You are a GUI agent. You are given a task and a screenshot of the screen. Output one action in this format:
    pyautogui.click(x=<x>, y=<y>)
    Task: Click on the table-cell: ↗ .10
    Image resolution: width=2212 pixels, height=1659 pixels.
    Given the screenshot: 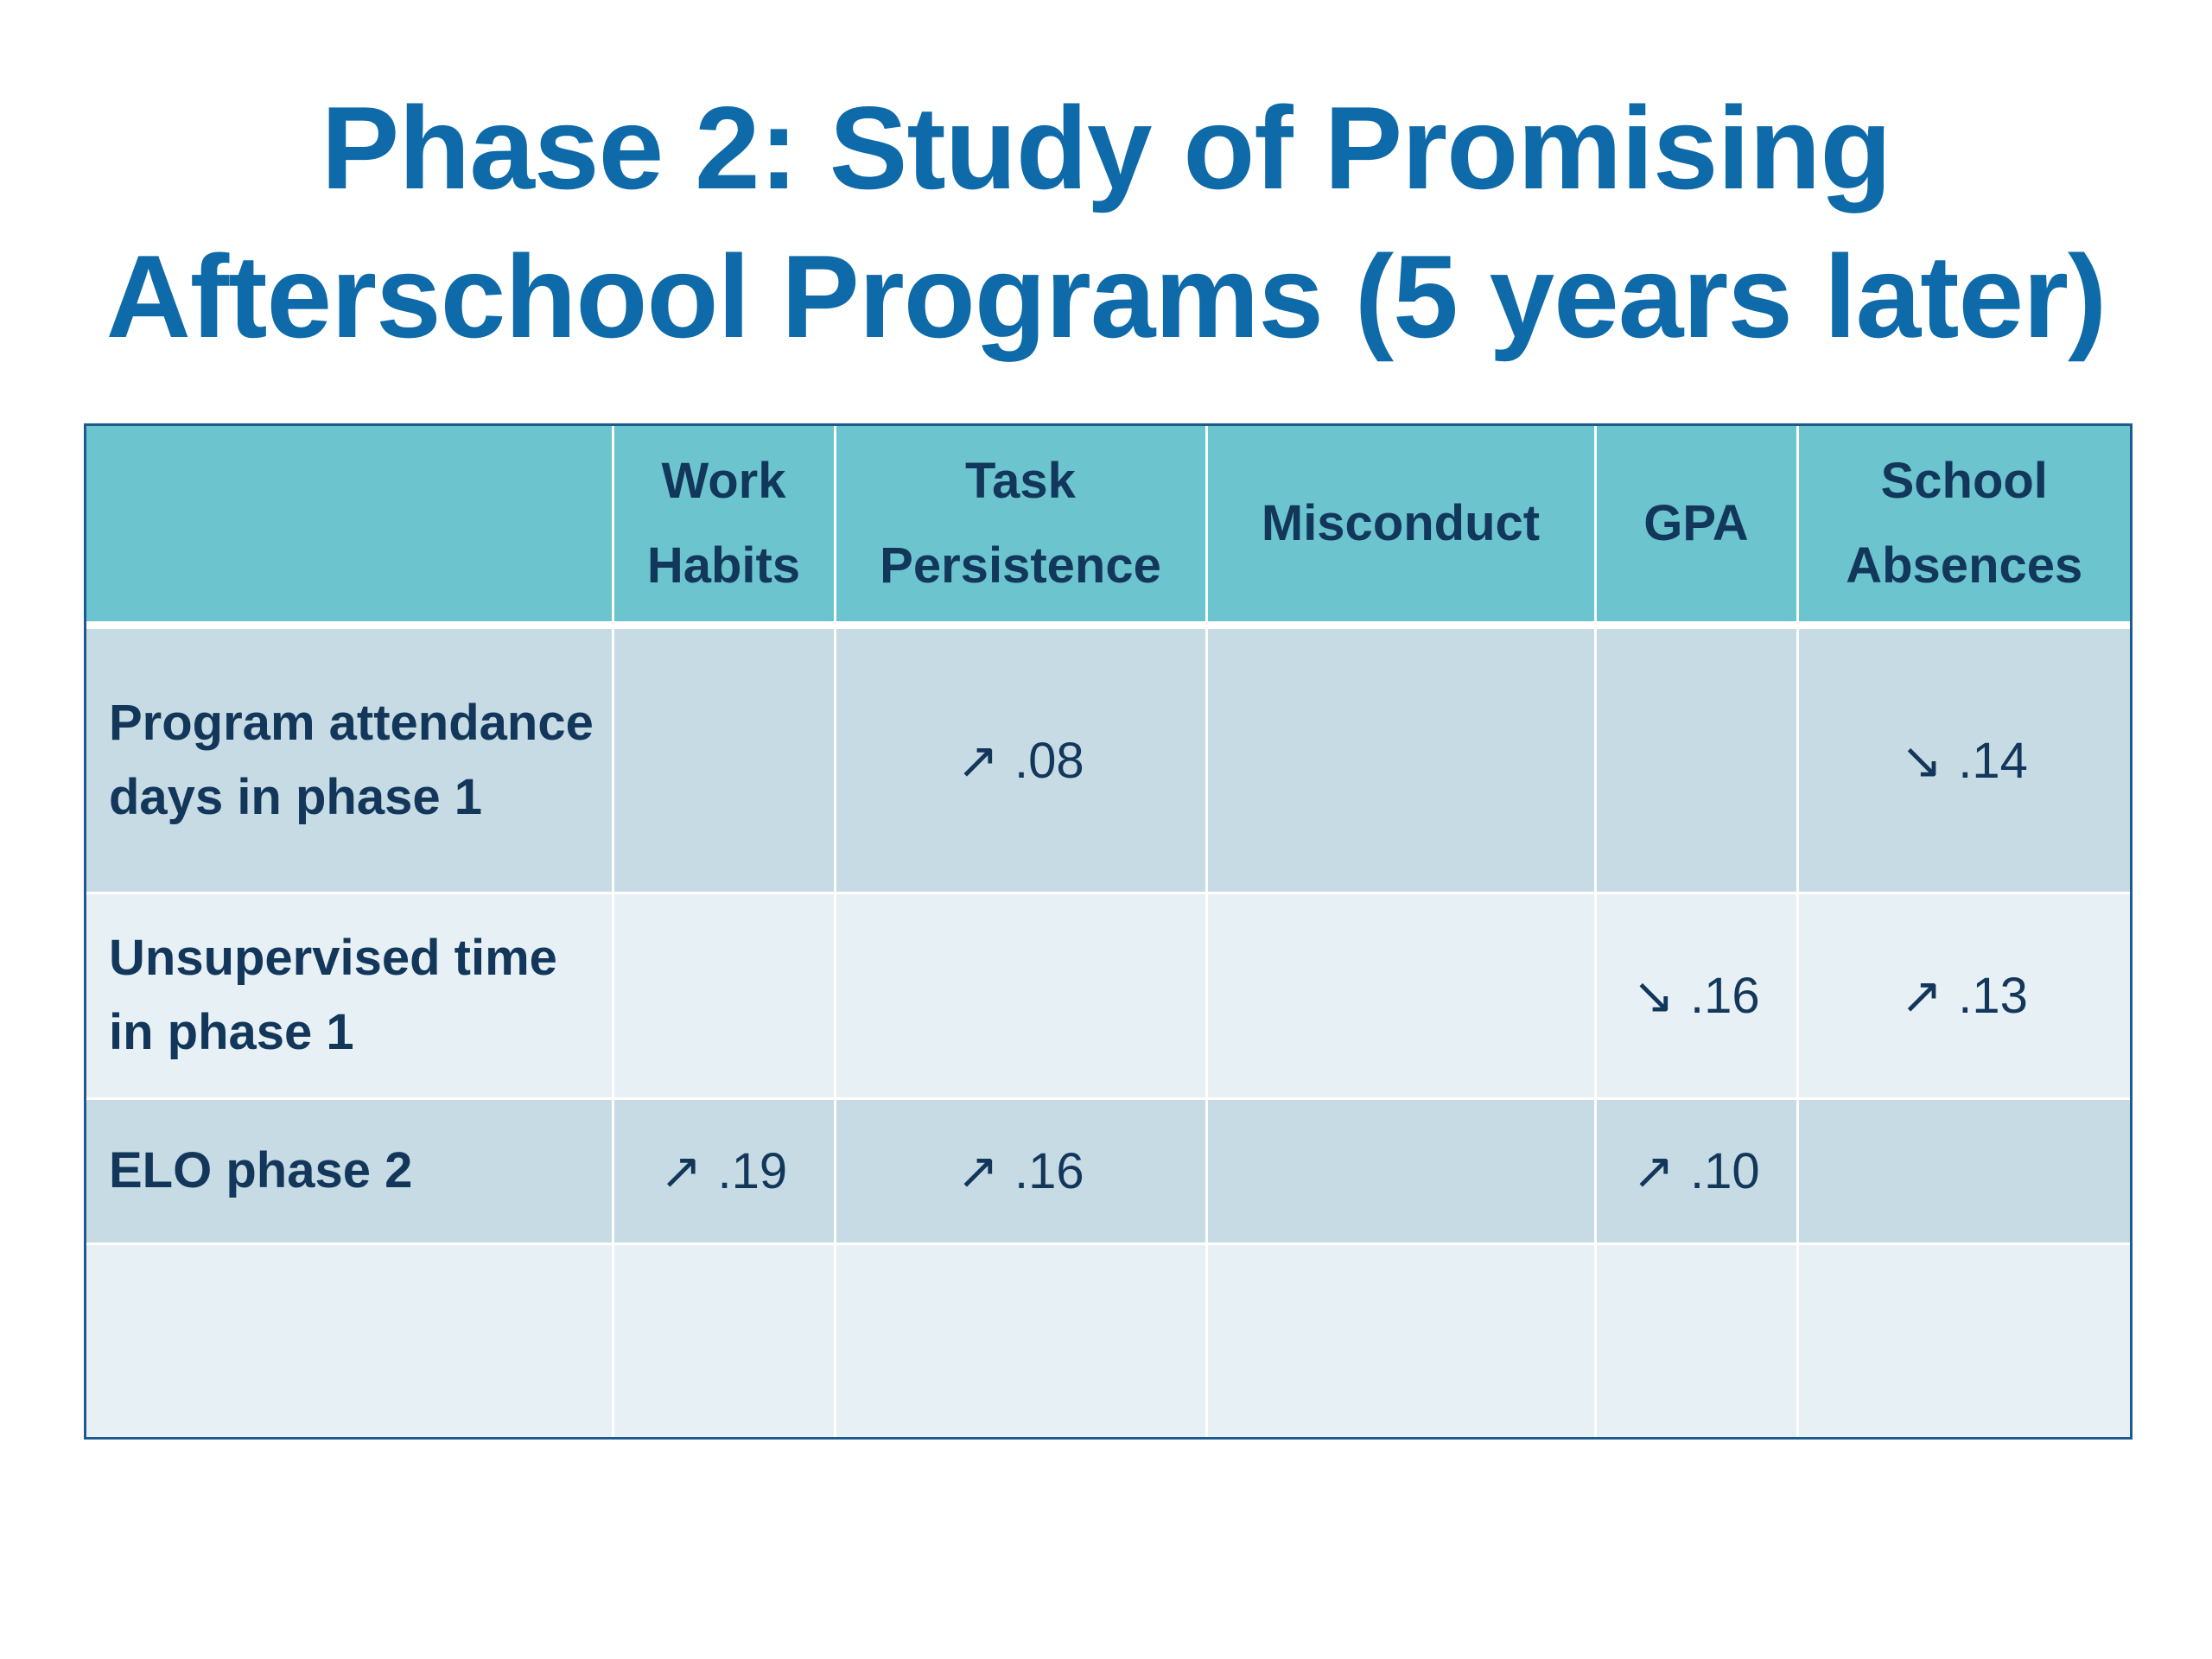 What is the action you would take?
    pyautogui.click(x=1697, y=1170)
    